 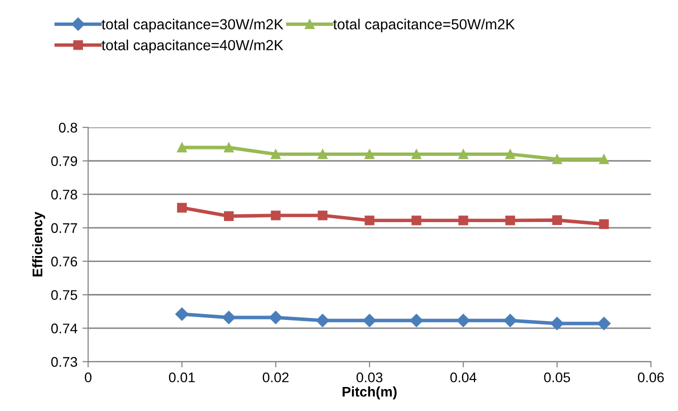 I want to click on y-tick-label: 0.75, so click(x=64, y=295).